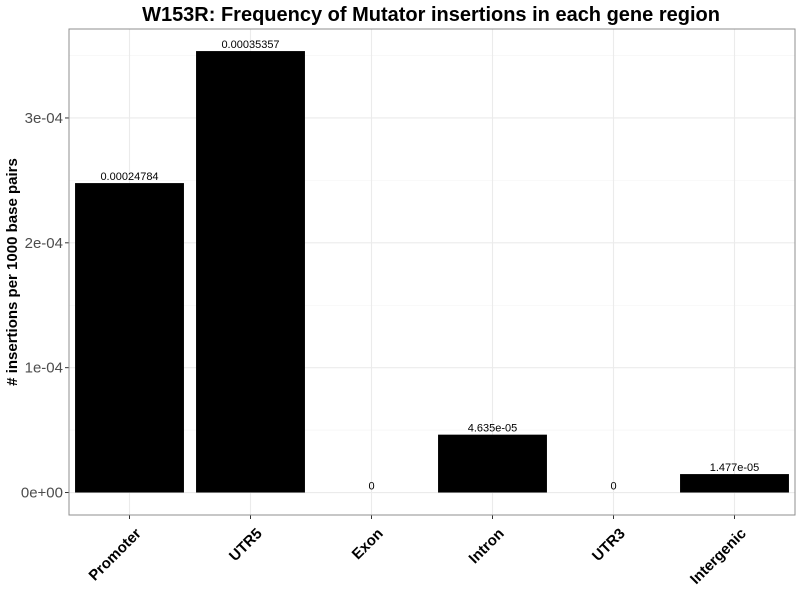 Image resolution: width=800 pixels, height=605 pixels. What do you see at coordinates (368, 544) in the screenshot?
I see `x-tick-label-exon: Exon` at bounding box center [368, 544].